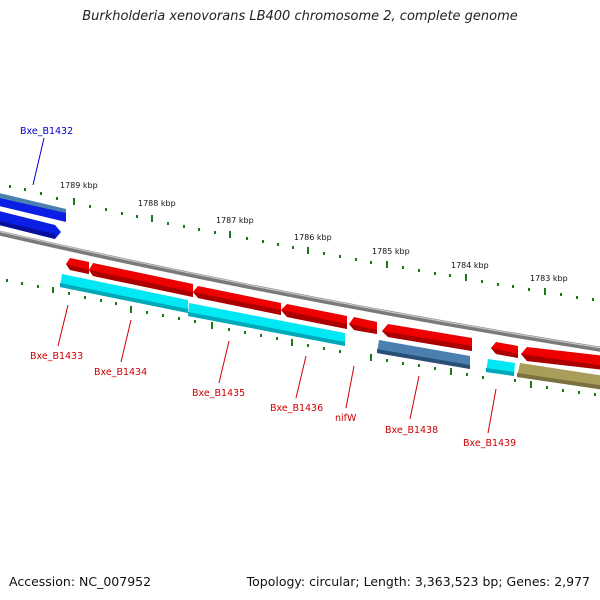  I want to click on ruler-label-1788: 1788 kbp, so click(157, 203).